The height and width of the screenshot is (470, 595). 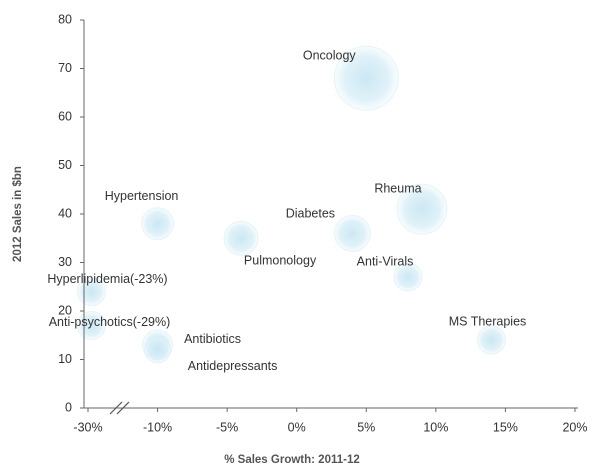 I want to click on y-tick-label: 20, so click(x=65, y=310).